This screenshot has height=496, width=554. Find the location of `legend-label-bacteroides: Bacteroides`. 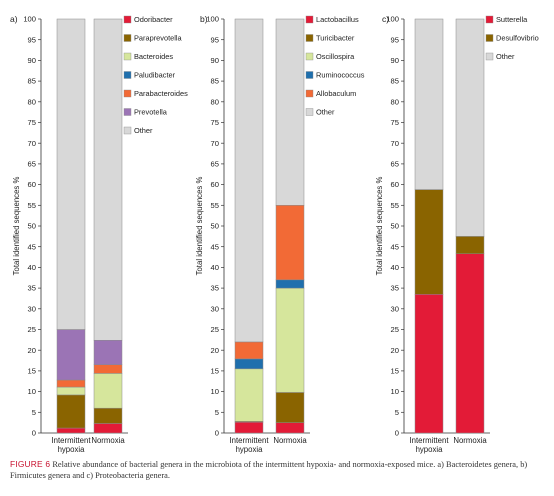

legend-label-bacteroides: Bacteroides is located at coordinates (153, 56).